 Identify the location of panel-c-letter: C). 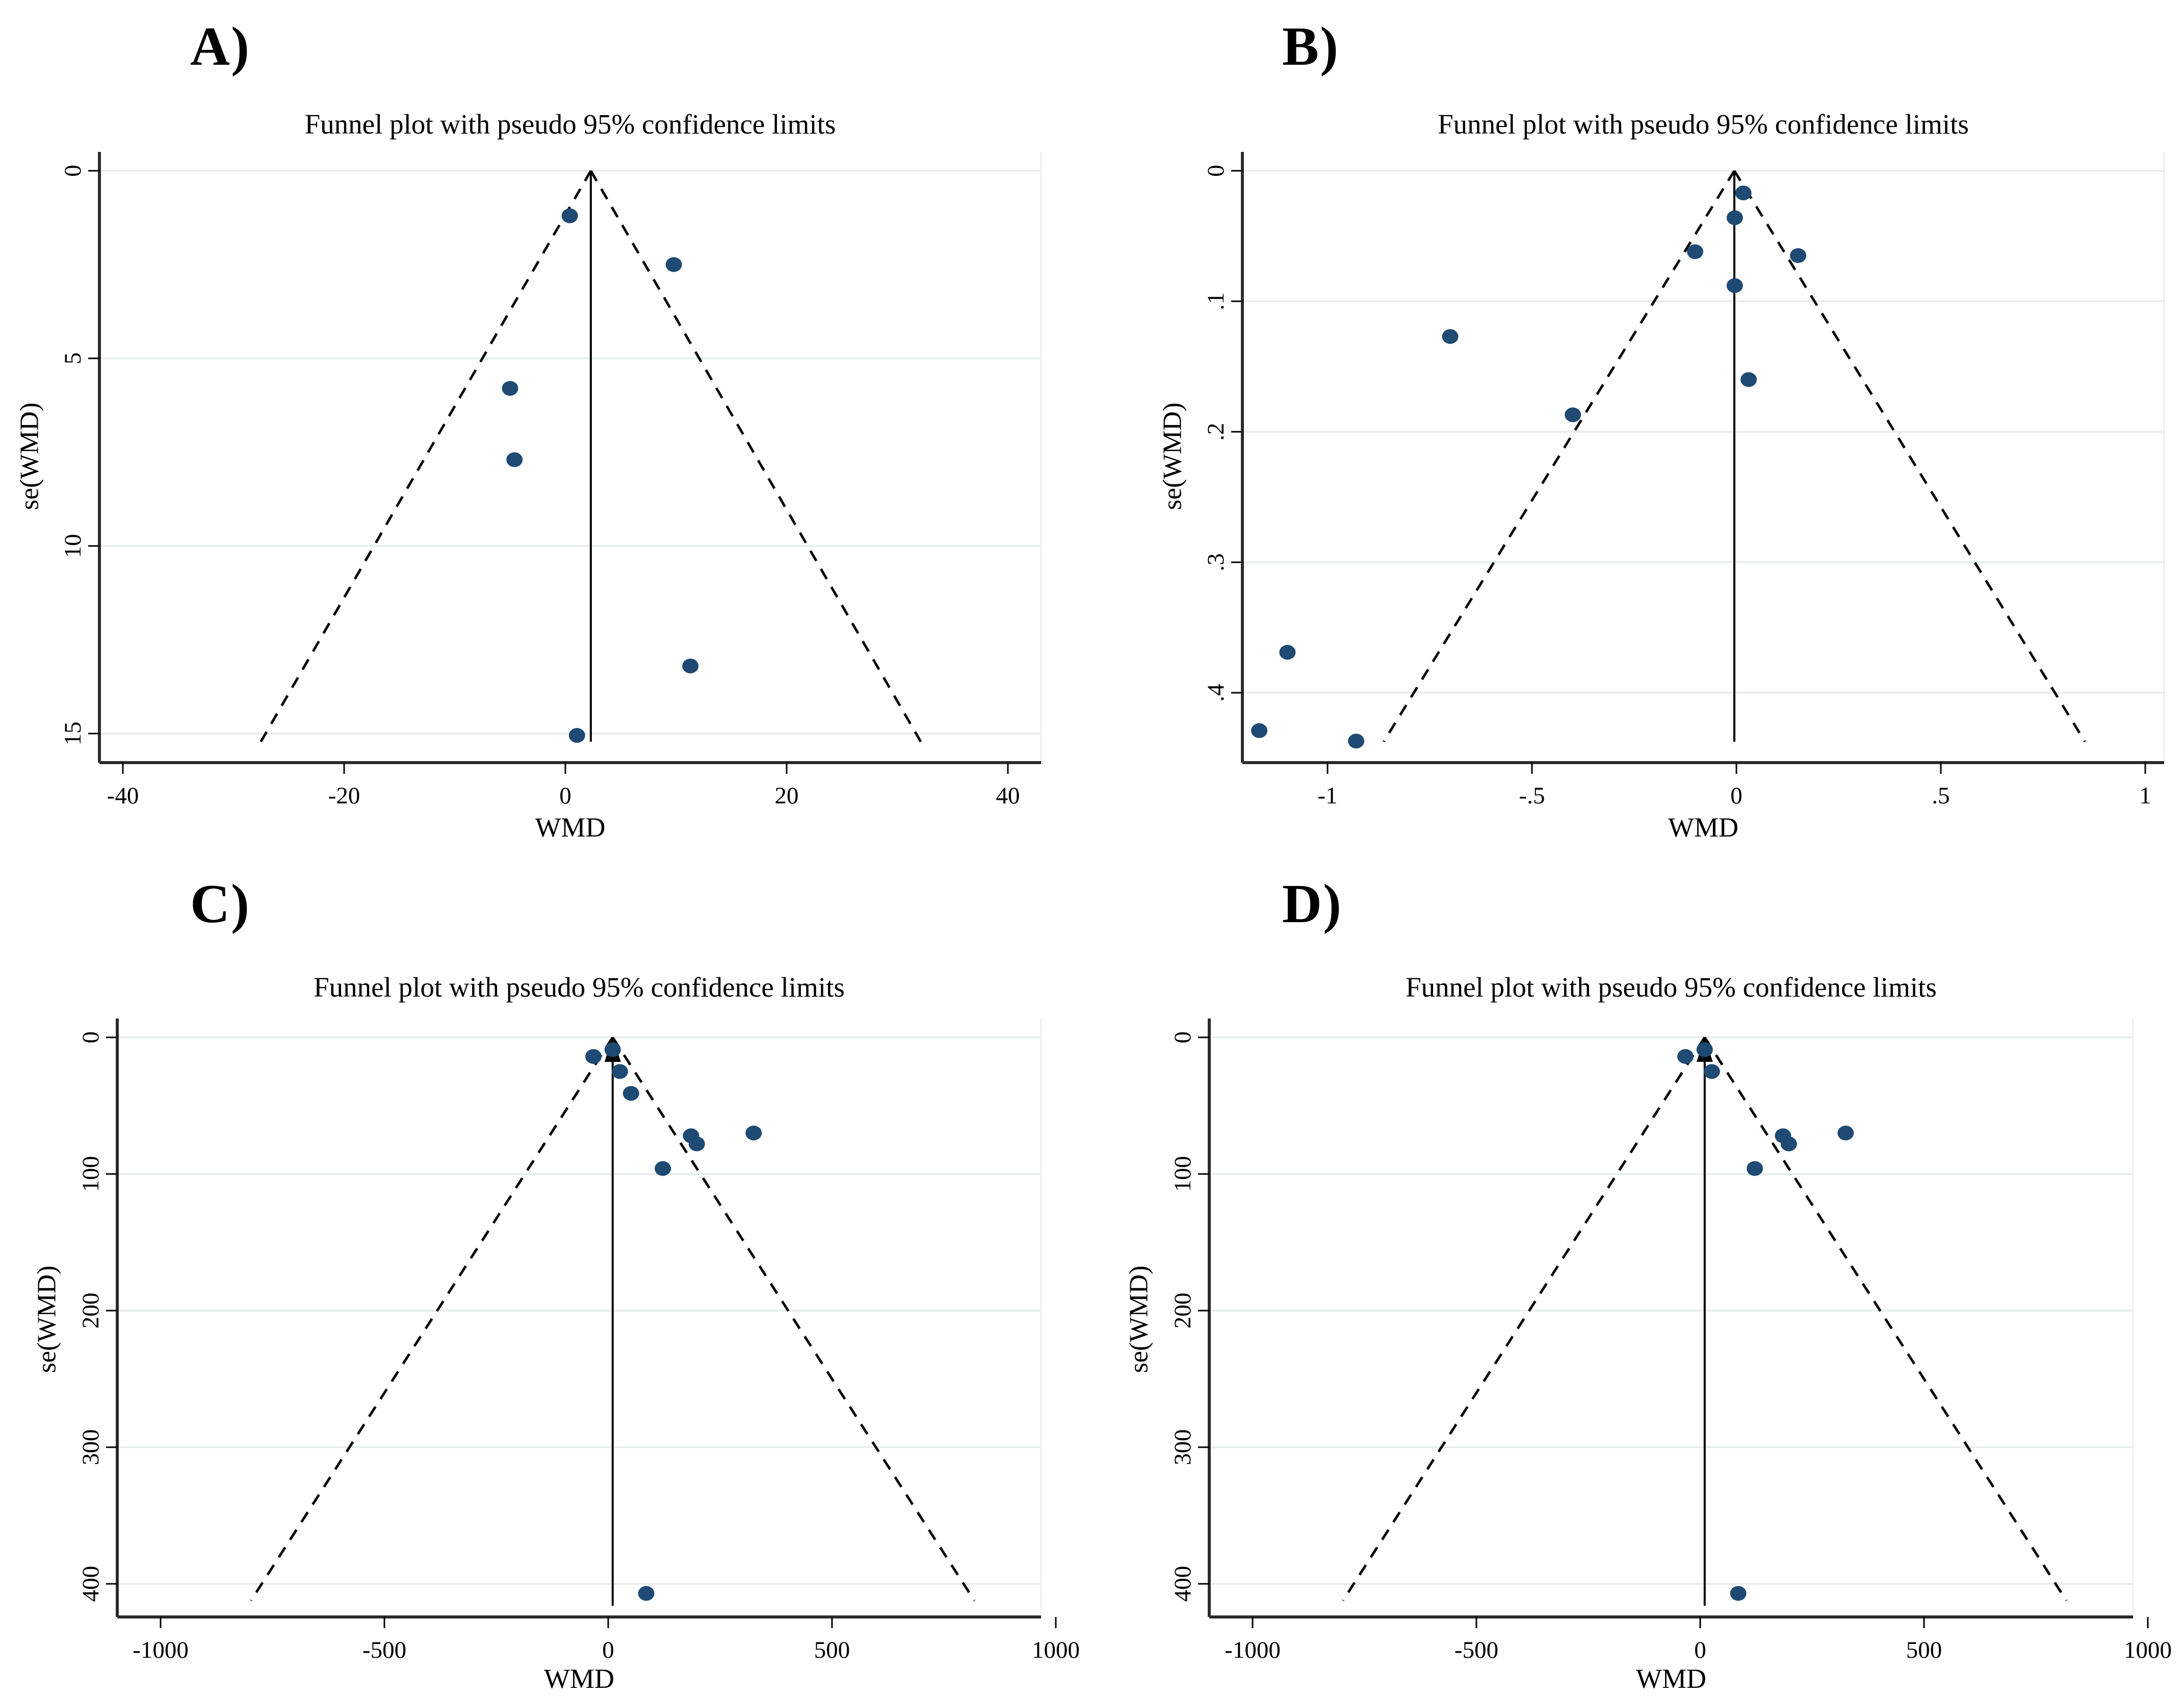
(220, 904).